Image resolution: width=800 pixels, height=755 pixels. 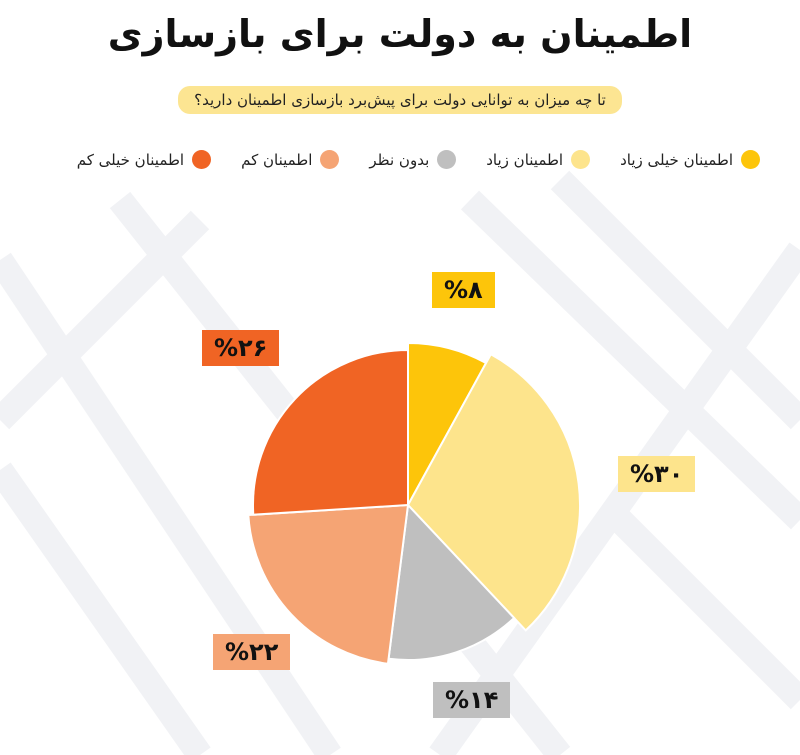 What do you see at coordinates (472, 700) in the screenshot?
I see `data-label: %۱۴` at bounding box center [472, 700].